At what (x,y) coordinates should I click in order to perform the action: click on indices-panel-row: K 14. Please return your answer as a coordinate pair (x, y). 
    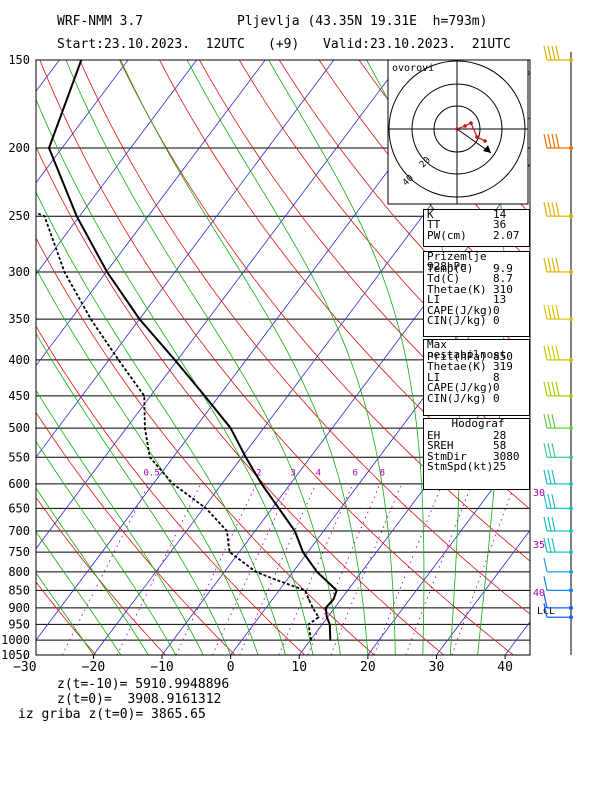
    Looking at the image, I should click on (476, 214).